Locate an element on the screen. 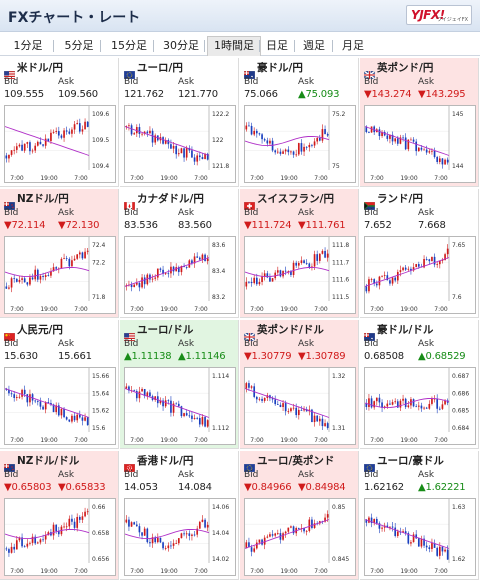  candlestick-chart: 0.687 0.686 0.685 0.684 7:00 19:00 7:00 is located at coordinates (420, 406).